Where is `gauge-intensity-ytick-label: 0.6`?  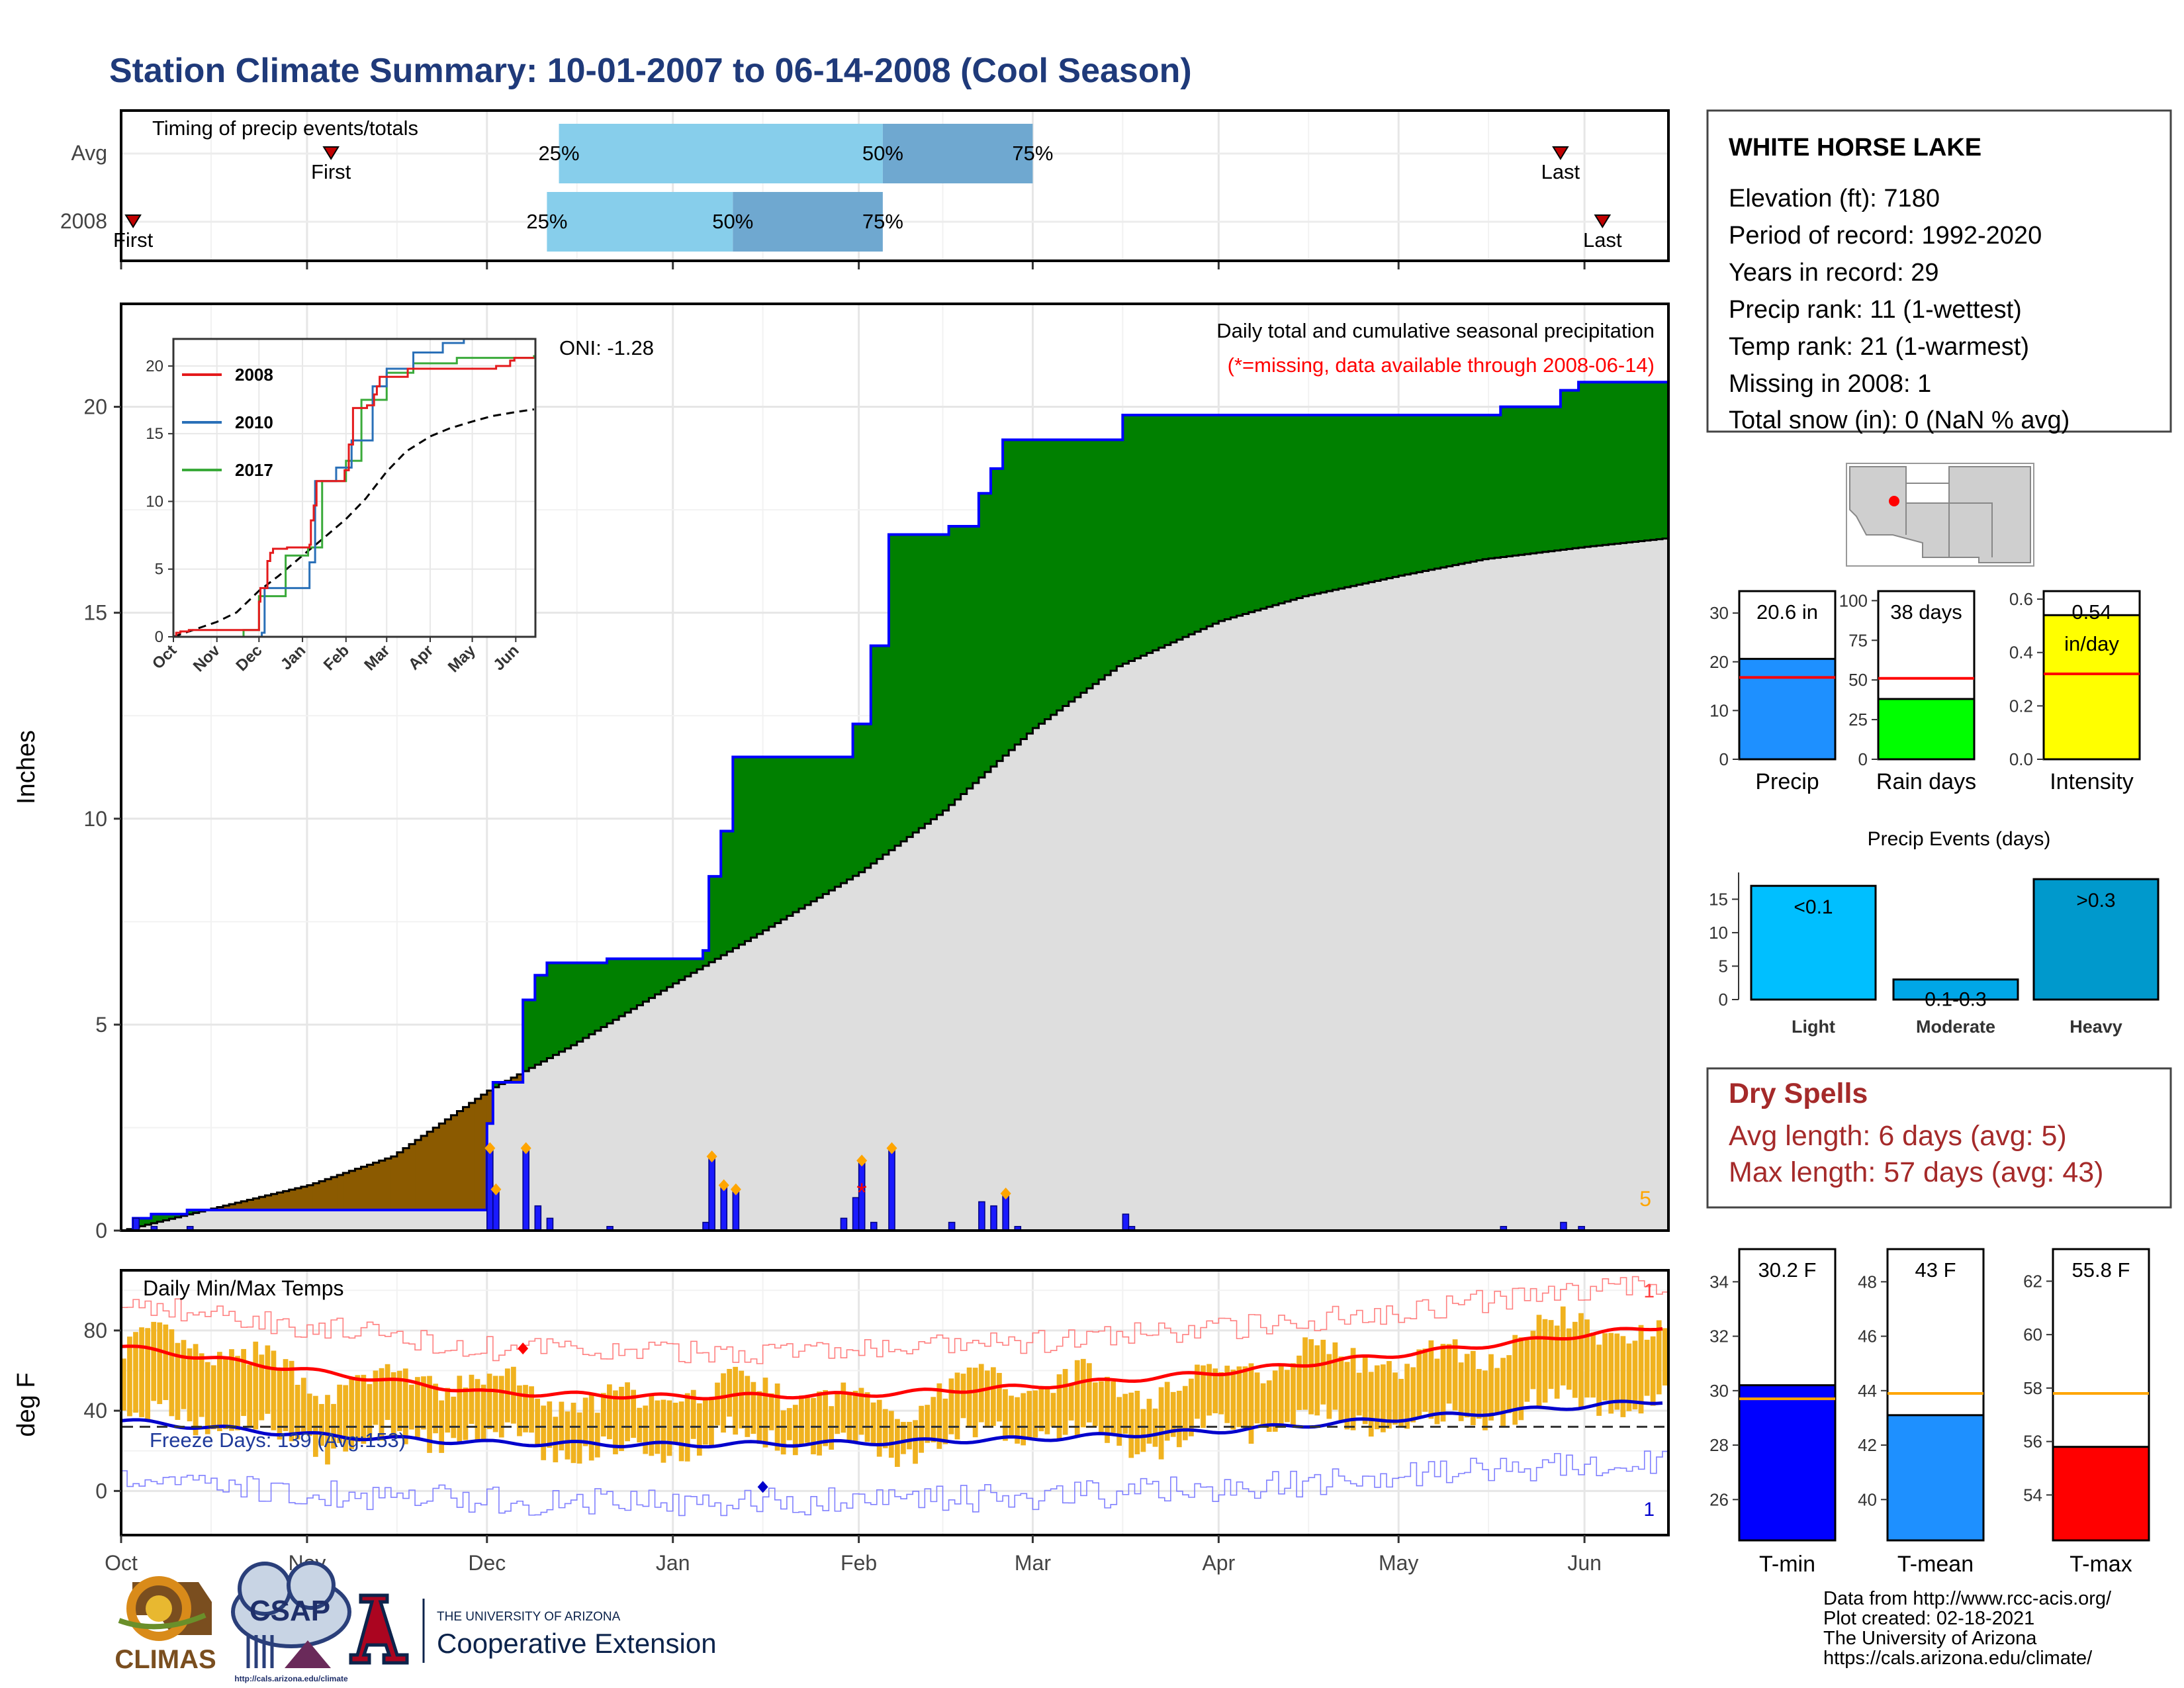 gauge-intensity-ytick-label: 0.6 is located at coordinates (2021, 599).